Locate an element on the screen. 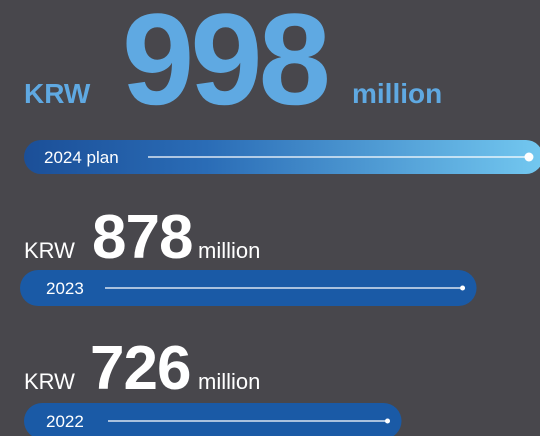 This screenshot has width=540, height=436. bar is located at coordinates (213, 419).